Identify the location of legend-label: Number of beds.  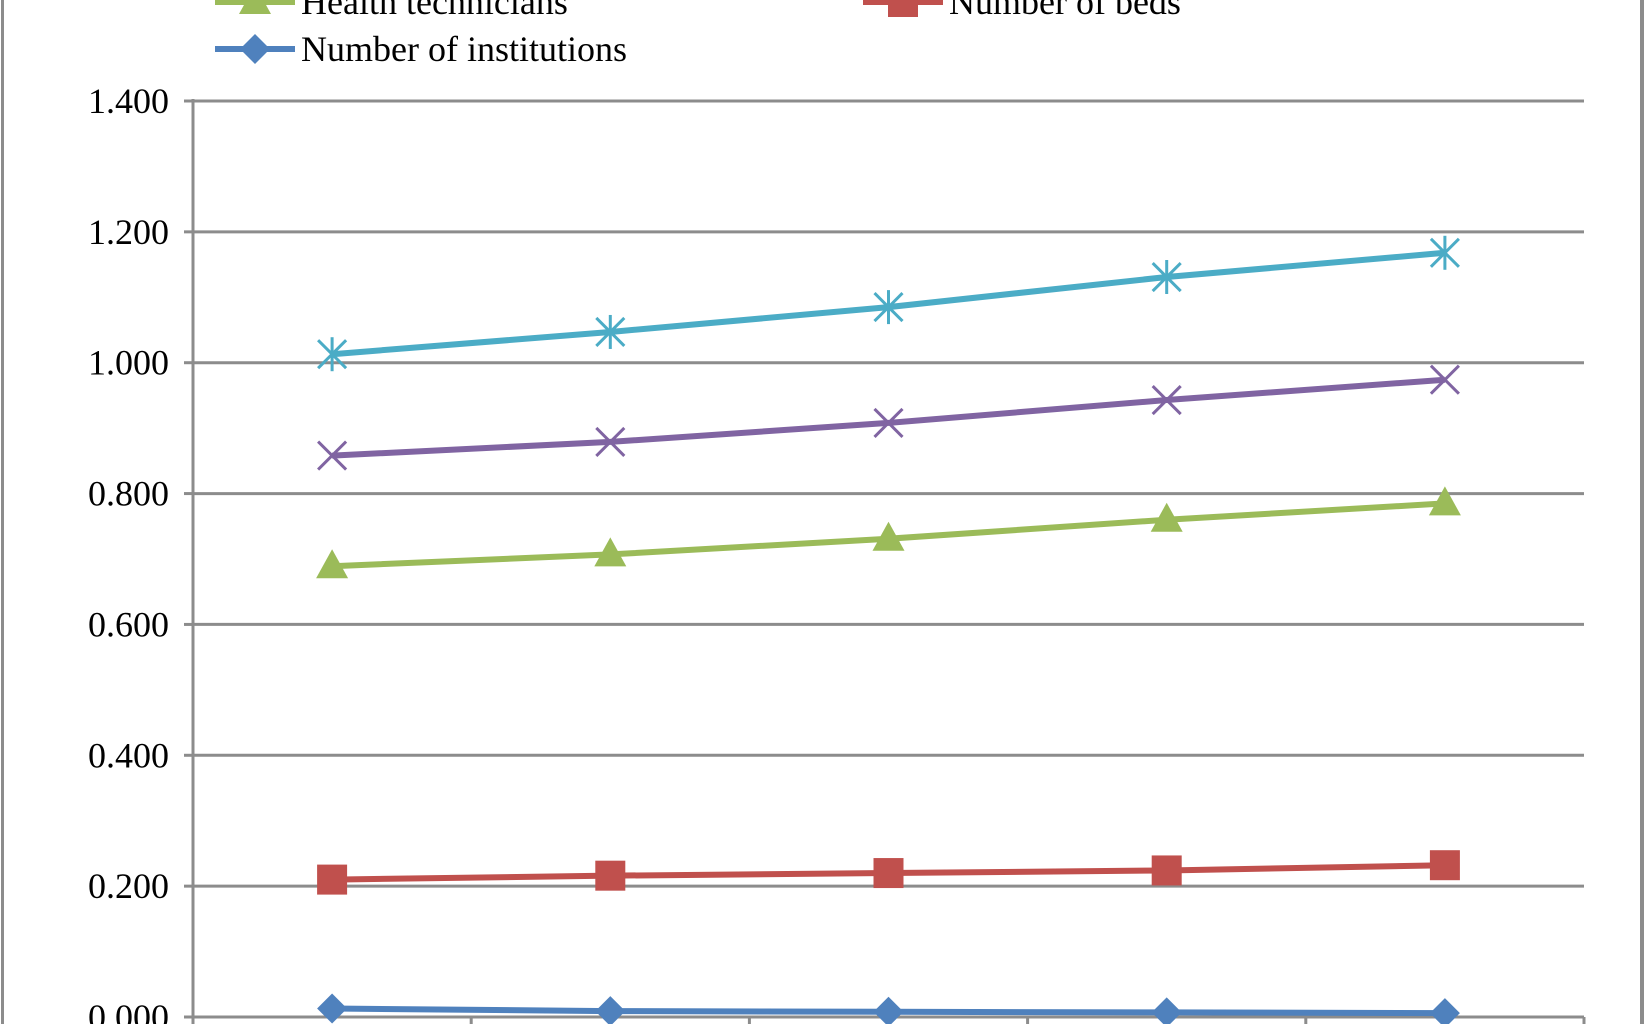
(1065, 11).